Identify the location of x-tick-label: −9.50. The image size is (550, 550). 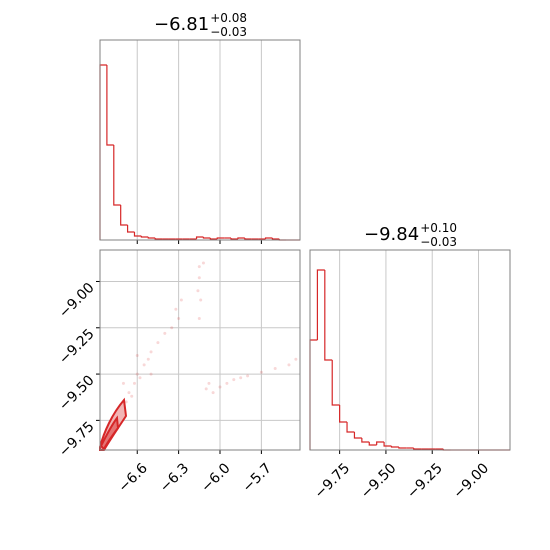
(379, 481).